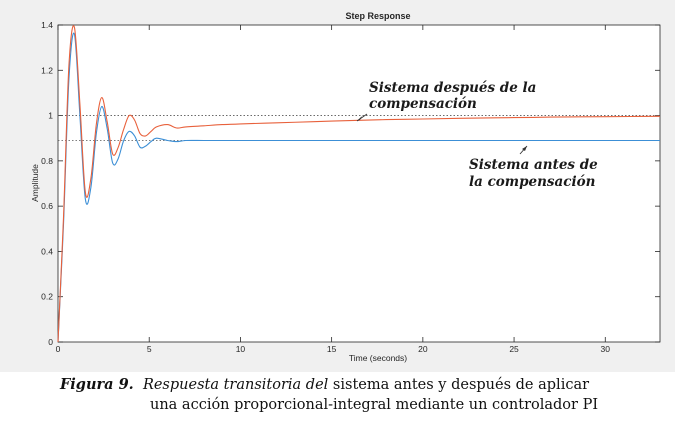 This screenshot has height=429, width=675. Describe the element at coordinates (47, 70) in the screenshot. I see `y-tick-label: 1.2` at that location.